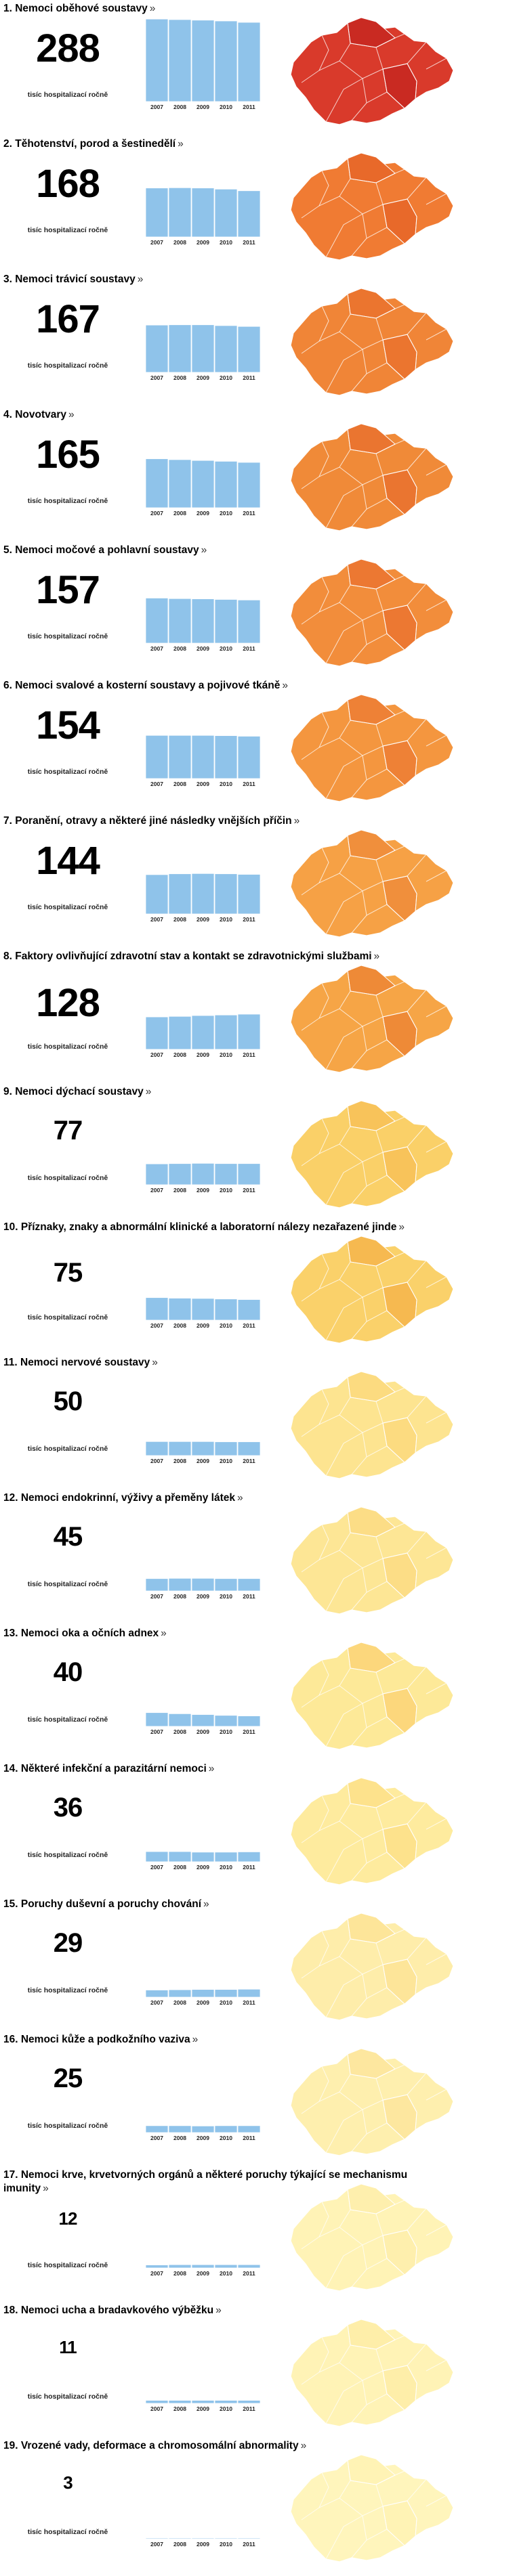 This screenshot has height=2576, width=515. Describe the element at coordinates (220, 550) in the screenshot. I see `chart-title: 5. Nemoci močové a pohlavní soustavy»` at that location.